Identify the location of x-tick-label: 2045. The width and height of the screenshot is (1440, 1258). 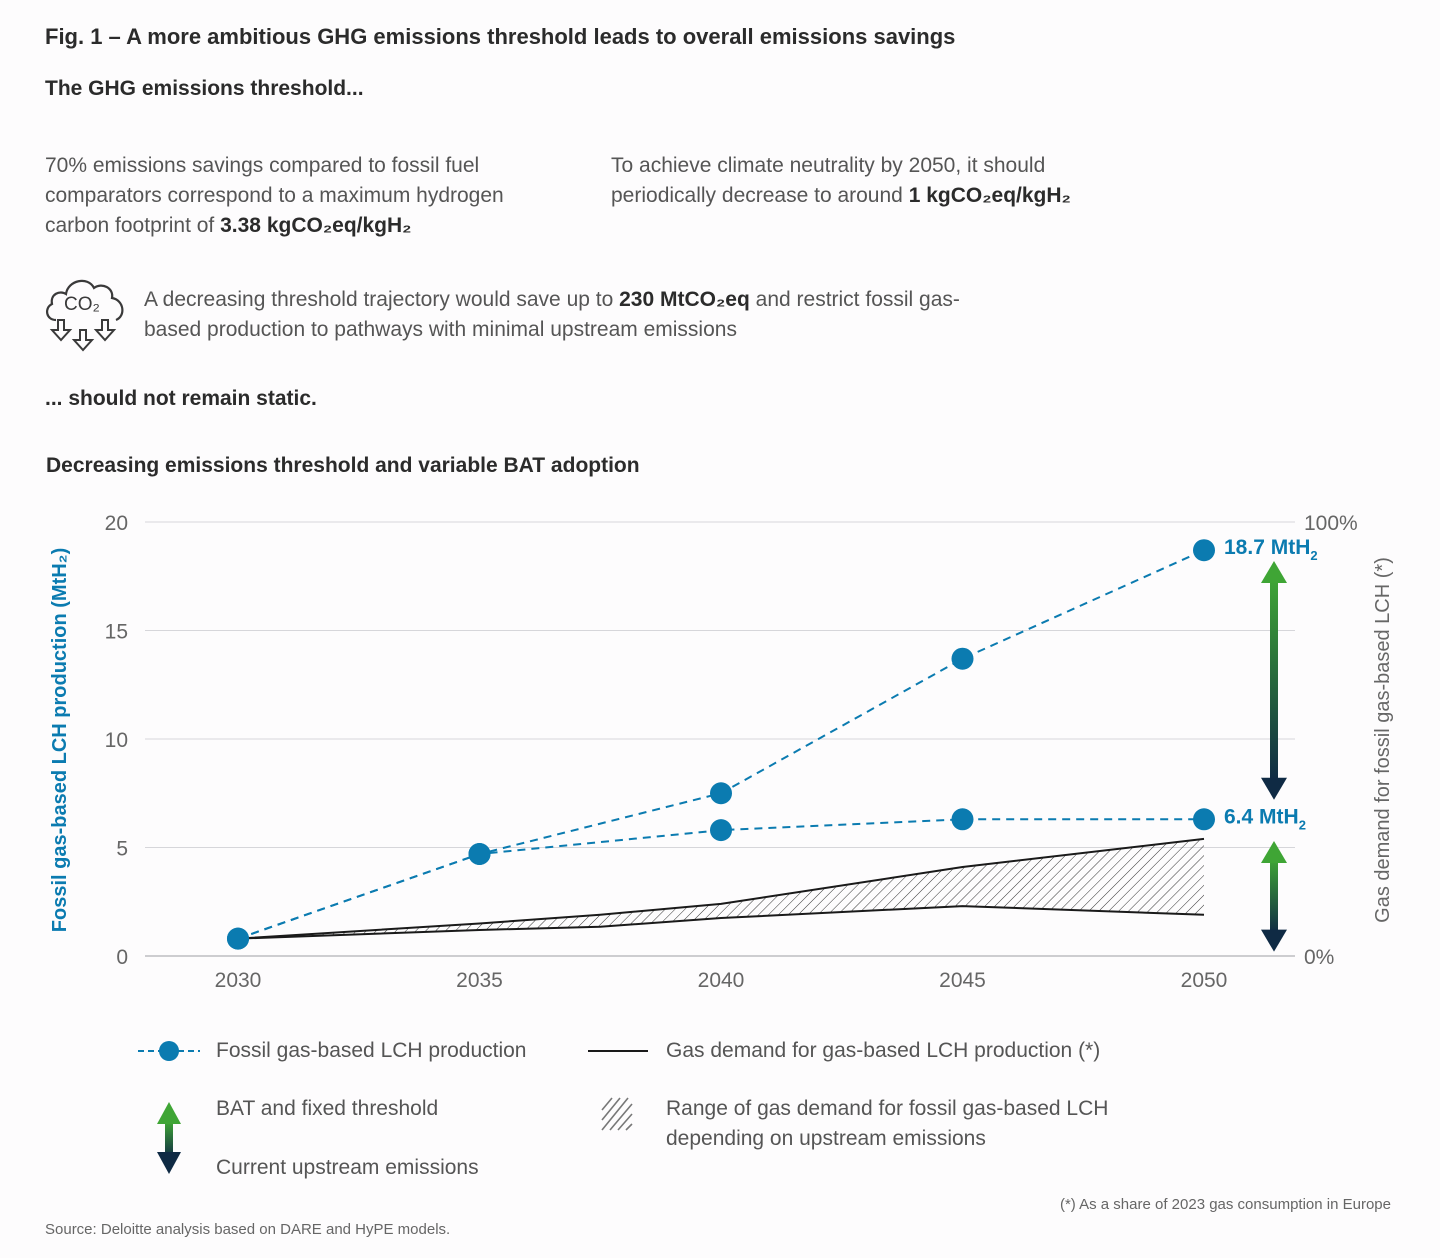
(962, 980).